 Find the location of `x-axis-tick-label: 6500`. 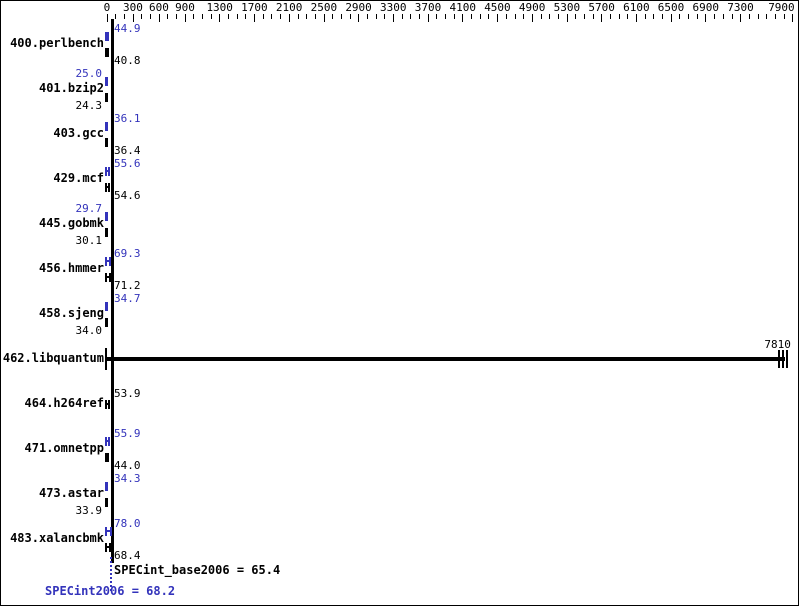

x-axis-tick-label: 6500 is located at coordinates (671, 7).